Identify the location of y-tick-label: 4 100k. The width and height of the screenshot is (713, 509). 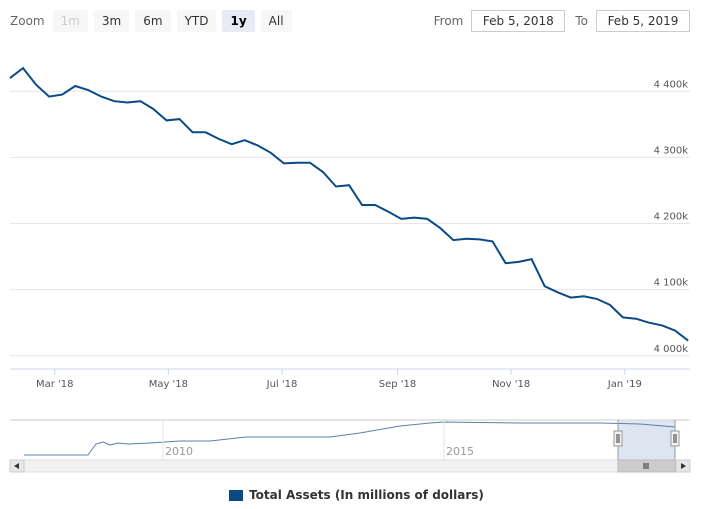
(671, 283).